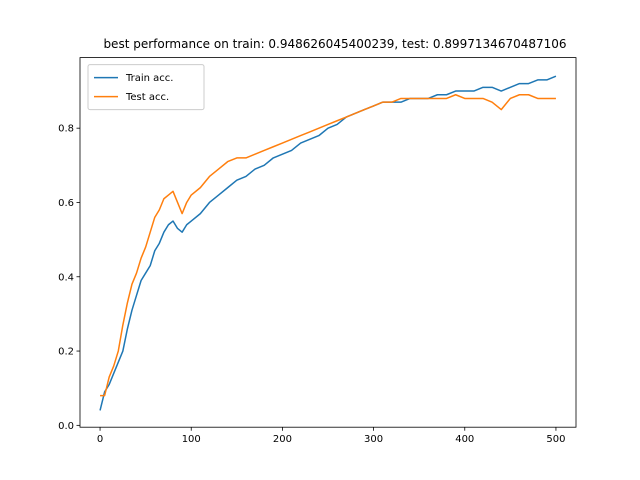 Image resolution: width=640 pixels, height=480 pixels. I want to click on y-axis: 0.0 0.2 0.4 0.6 0.8, so click(69, 278).